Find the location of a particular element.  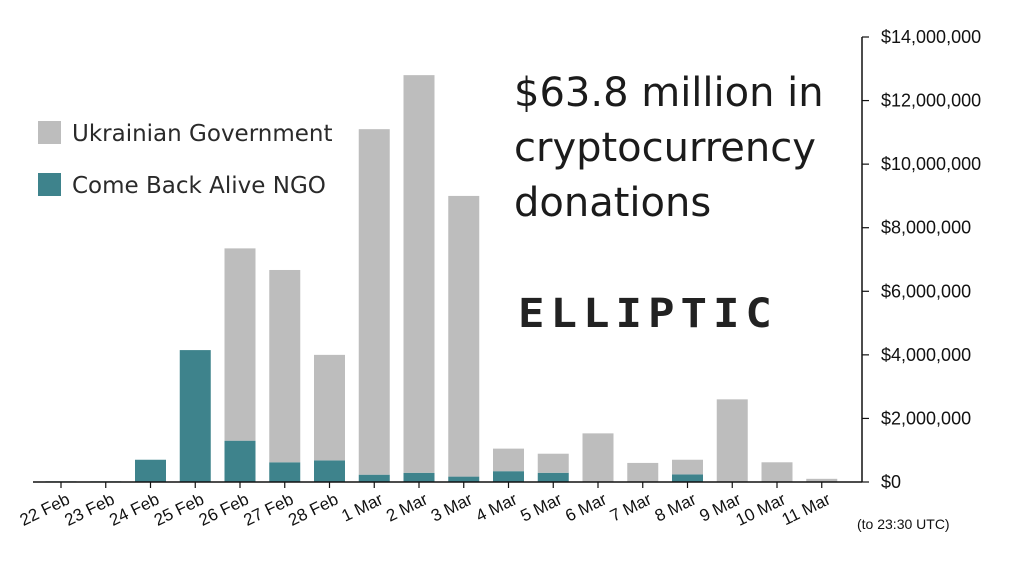

y-tick-label: $2,000,000 is located at coordinates (926, 418).